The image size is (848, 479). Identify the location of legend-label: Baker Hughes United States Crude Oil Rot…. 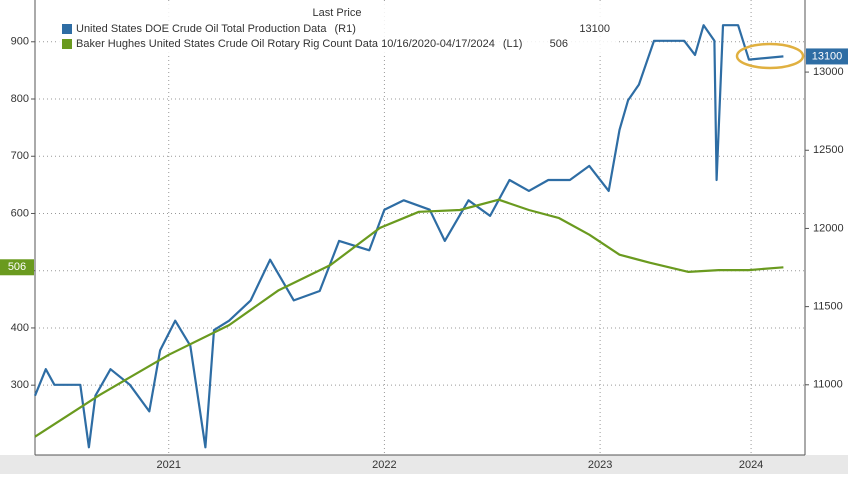
(285, 44).